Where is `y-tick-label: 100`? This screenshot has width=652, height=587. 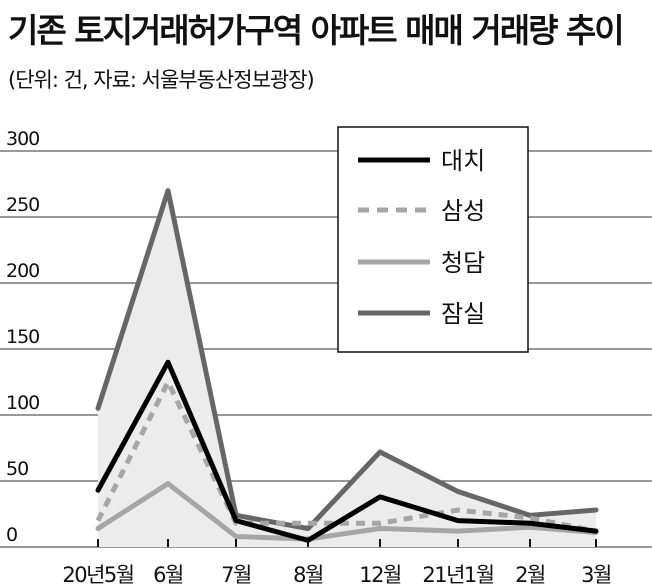
y-tick-label: 100 is located at coordinates (22, 403).